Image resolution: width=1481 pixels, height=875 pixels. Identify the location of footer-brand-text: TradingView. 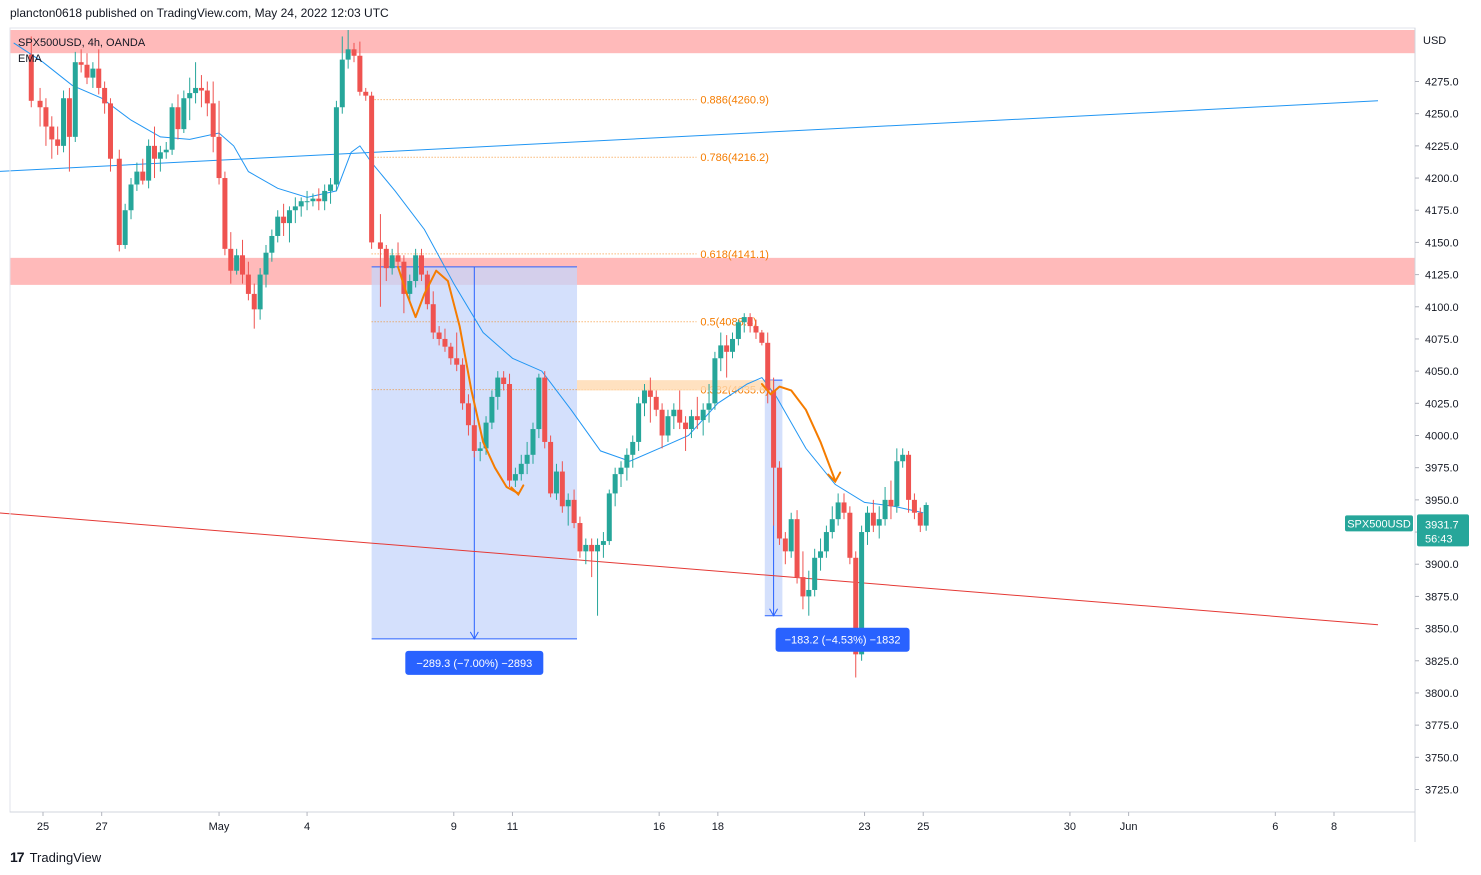
(65, 857).